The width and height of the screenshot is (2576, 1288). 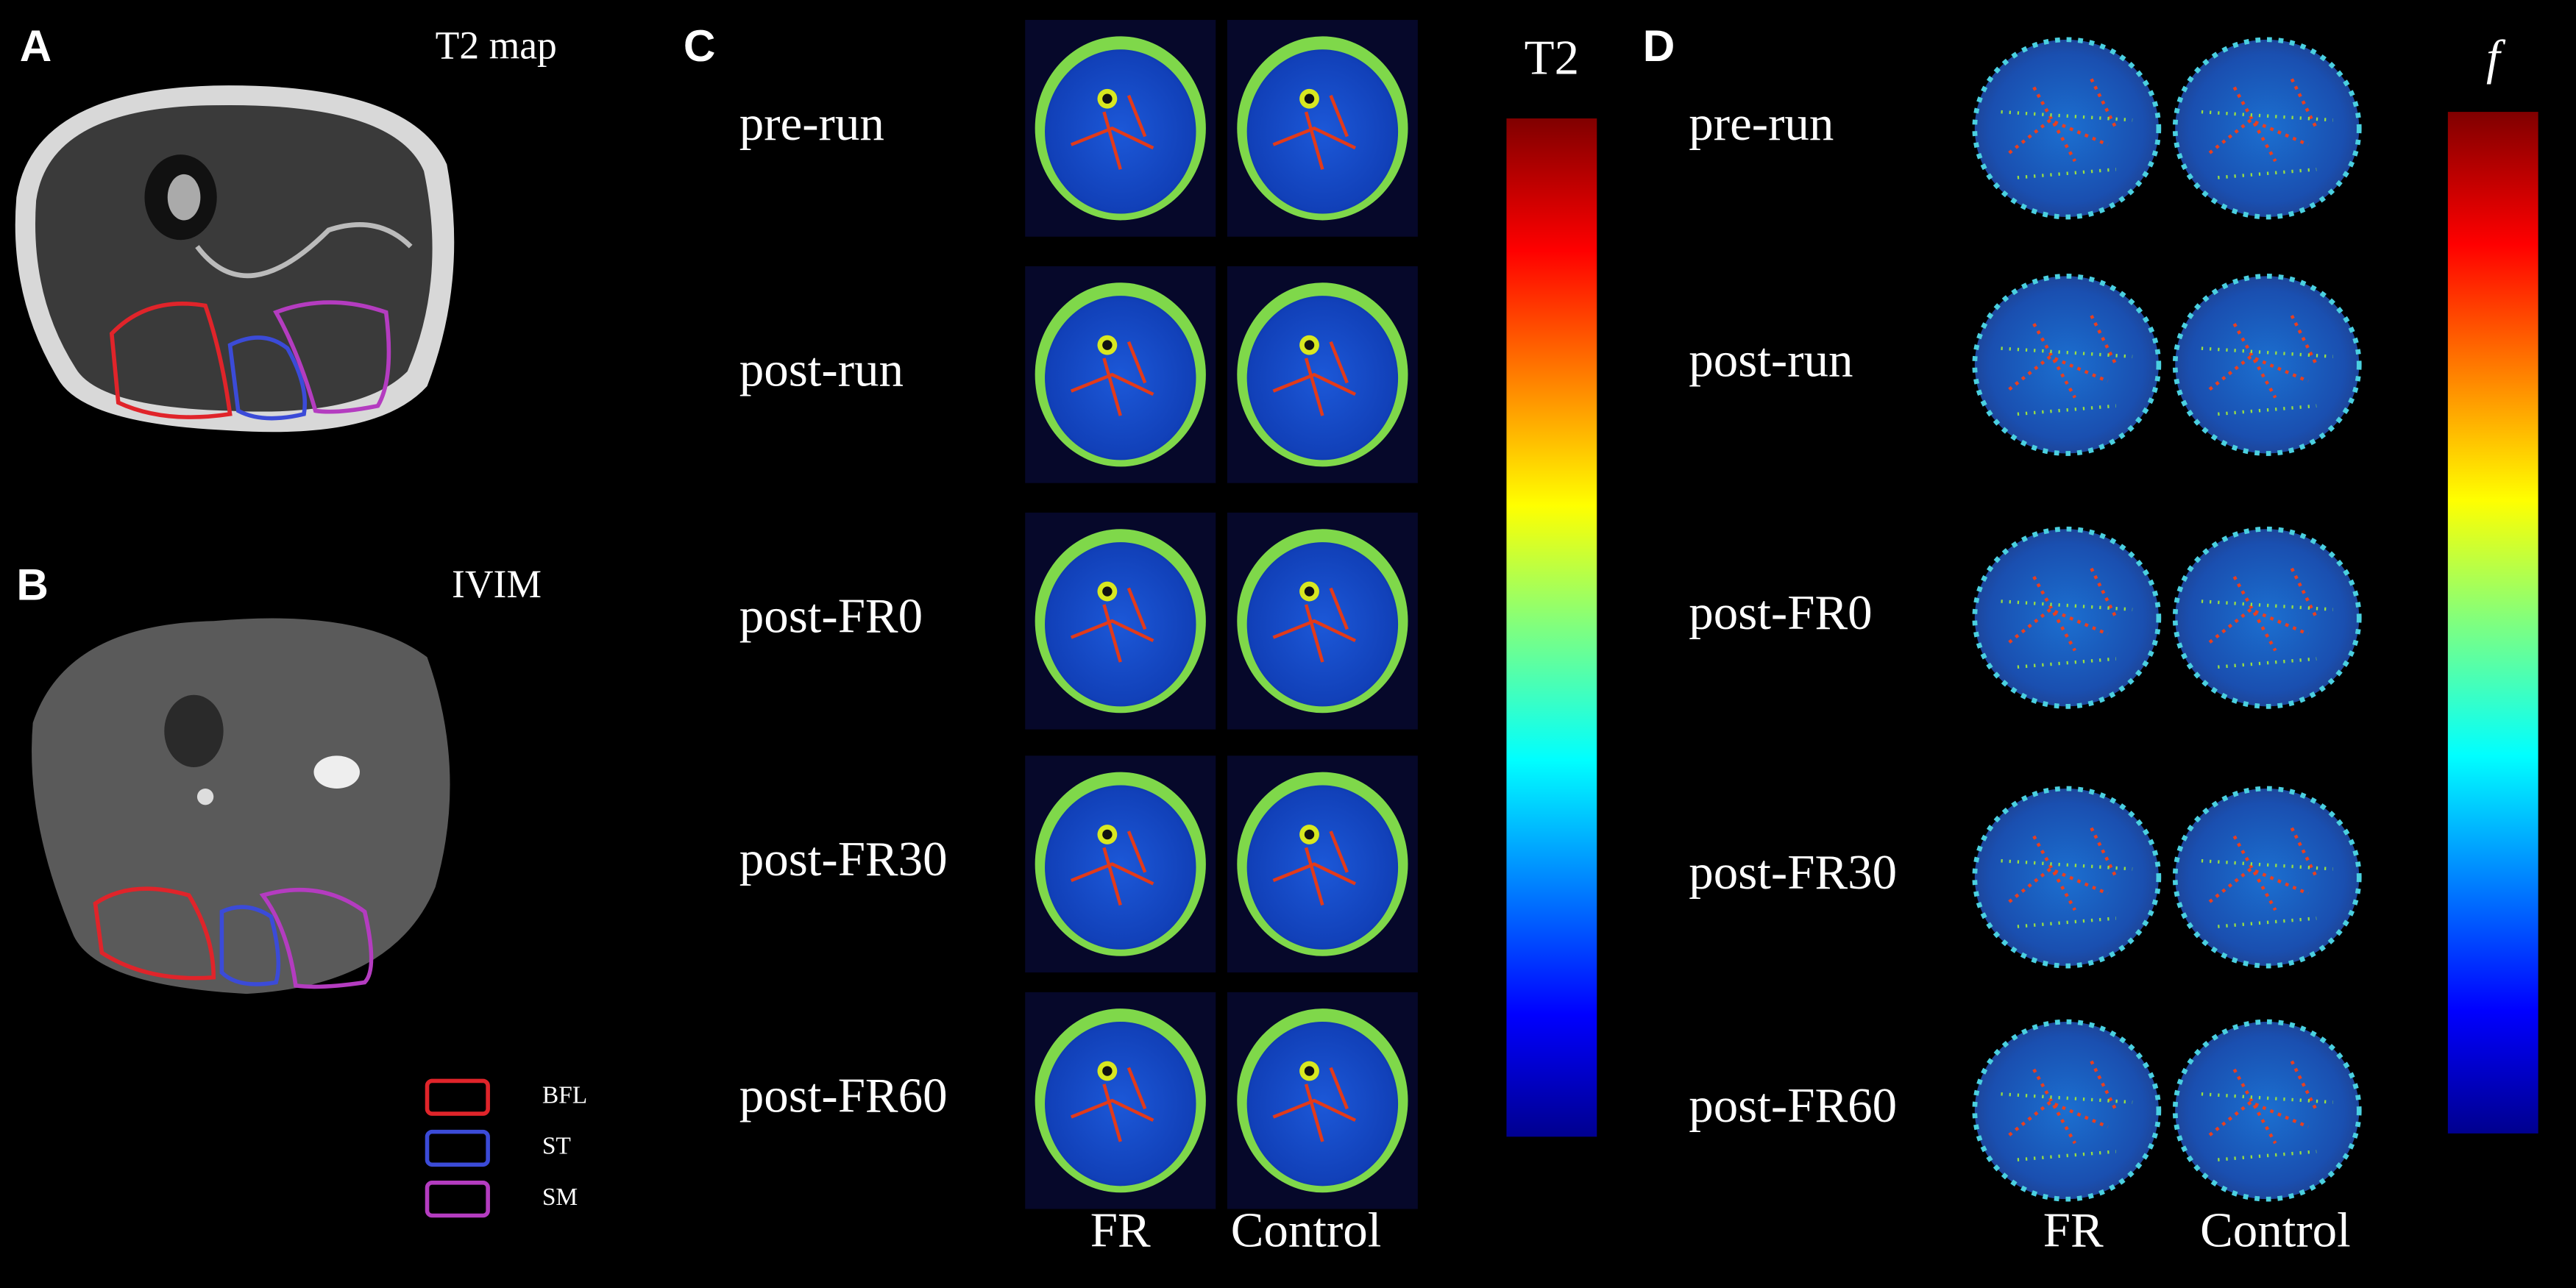 I want to click on legend-label: ST, so click(x=556, y=1146).